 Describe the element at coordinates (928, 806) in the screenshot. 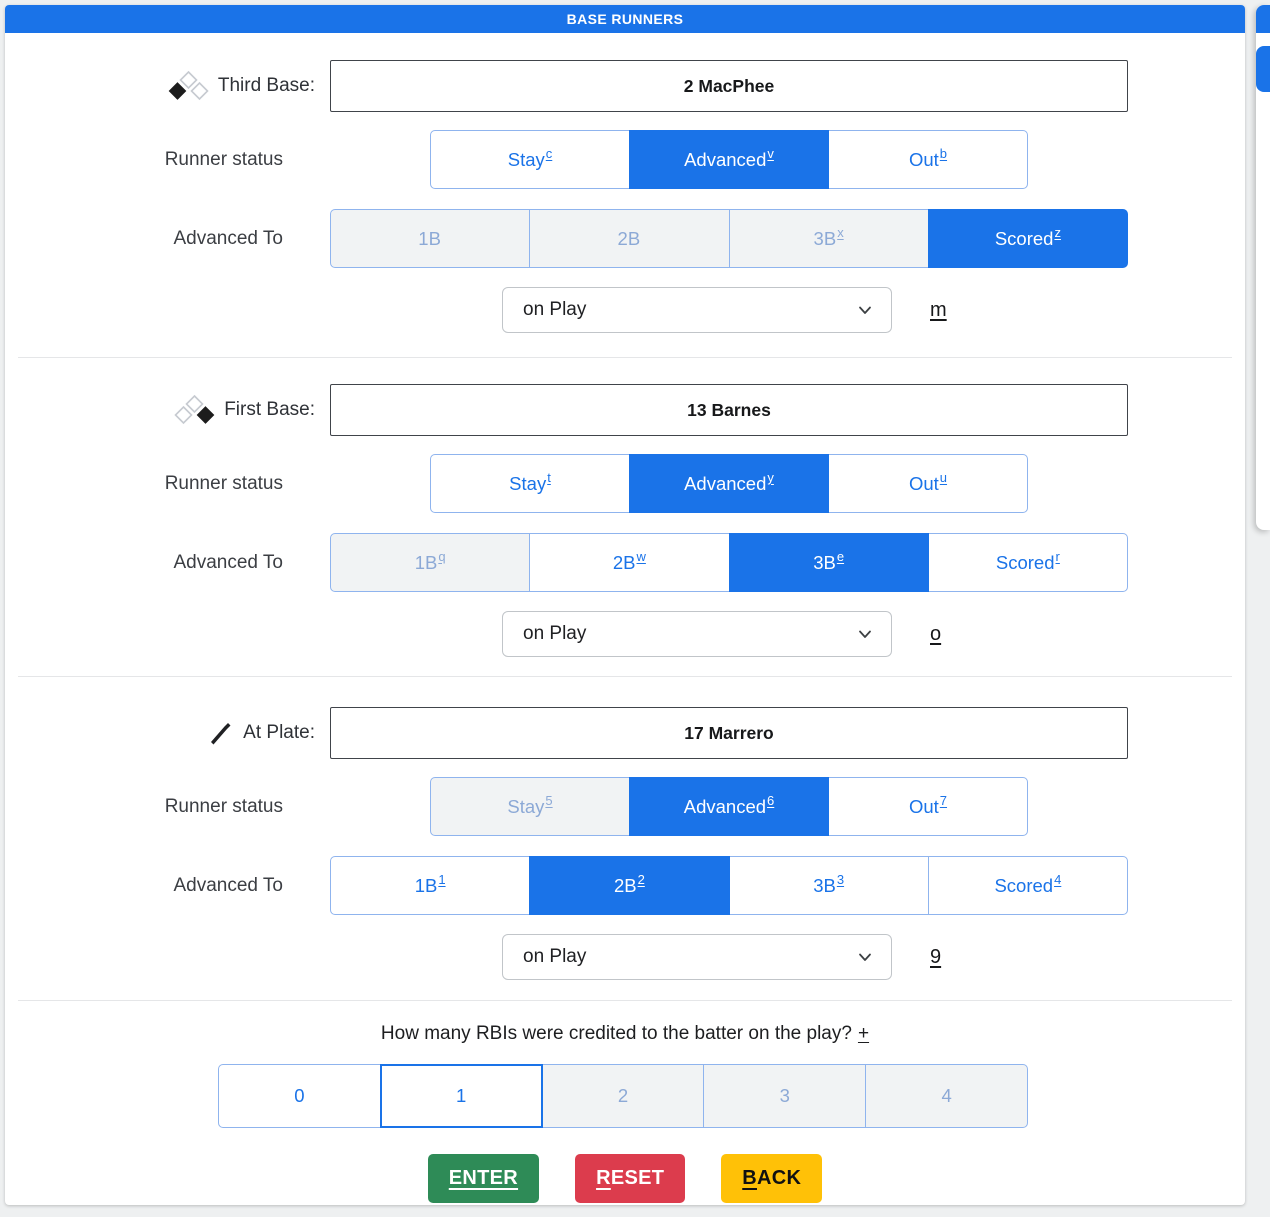

I see `out-button: Out 7` at that location.